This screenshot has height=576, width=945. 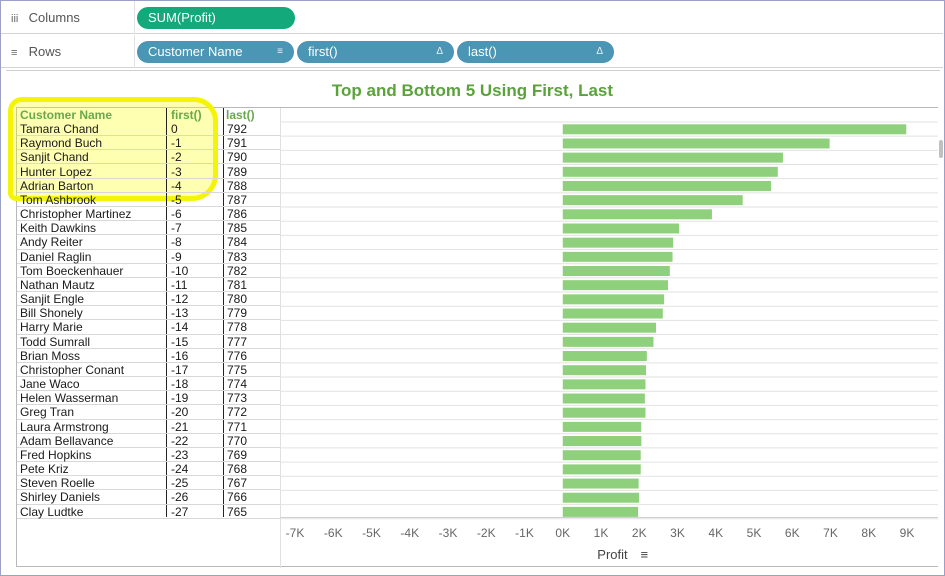 I want to click on table-row: Fred Hopkins -23 769, so click(x=148, y=455).